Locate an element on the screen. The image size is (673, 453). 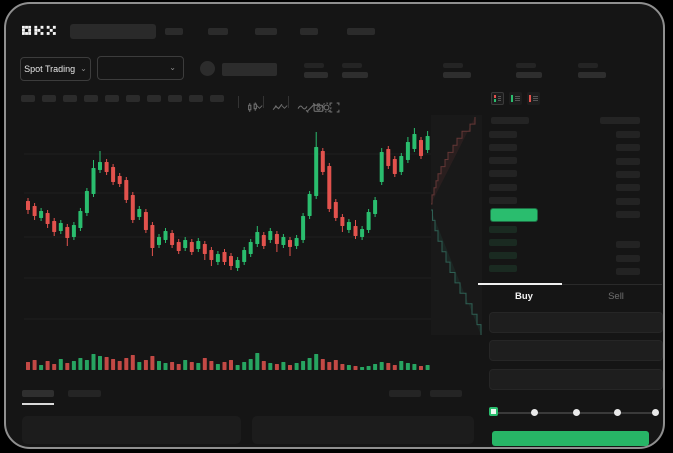
search-input is located at coordinates (113, 31).